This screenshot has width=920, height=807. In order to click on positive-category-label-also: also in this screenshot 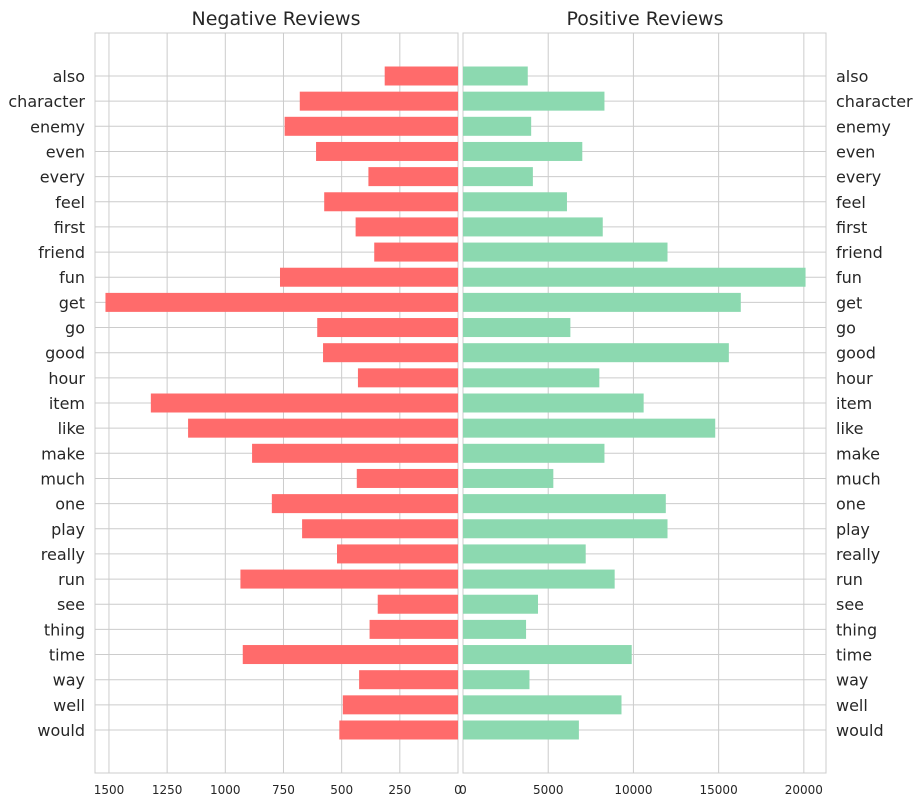, I will do `click(852, 76)`.